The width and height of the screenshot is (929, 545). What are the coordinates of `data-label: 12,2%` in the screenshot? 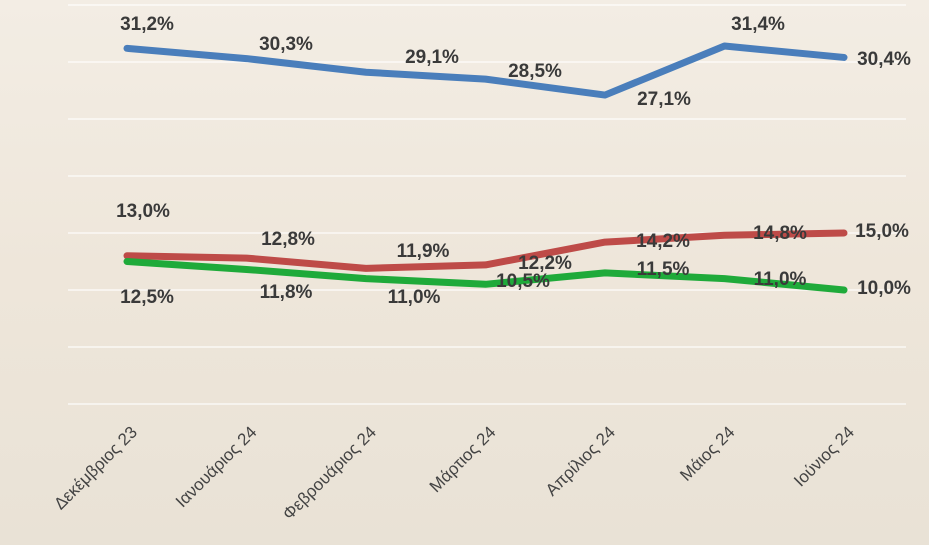 It's located at (545, 263).